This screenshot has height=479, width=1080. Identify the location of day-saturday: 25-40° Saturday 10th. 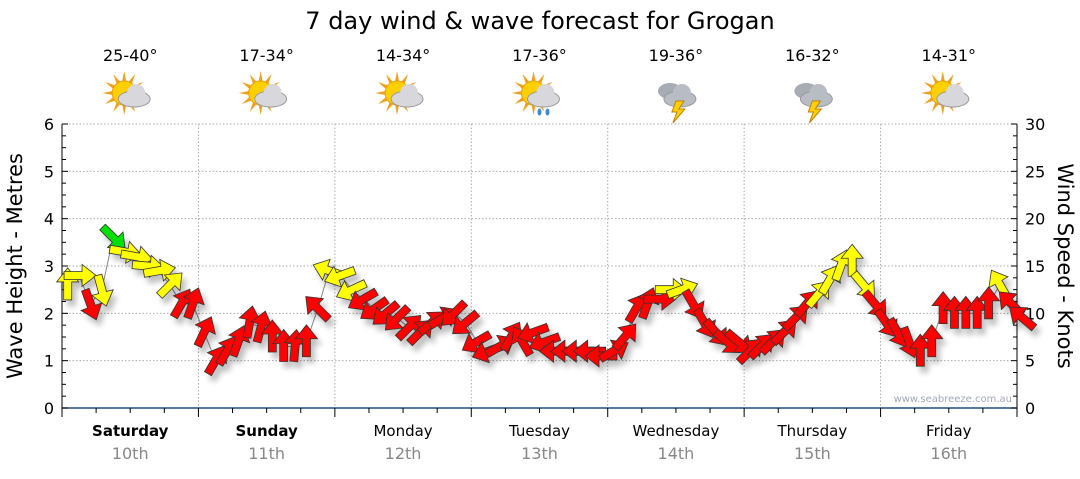
(130, 254).